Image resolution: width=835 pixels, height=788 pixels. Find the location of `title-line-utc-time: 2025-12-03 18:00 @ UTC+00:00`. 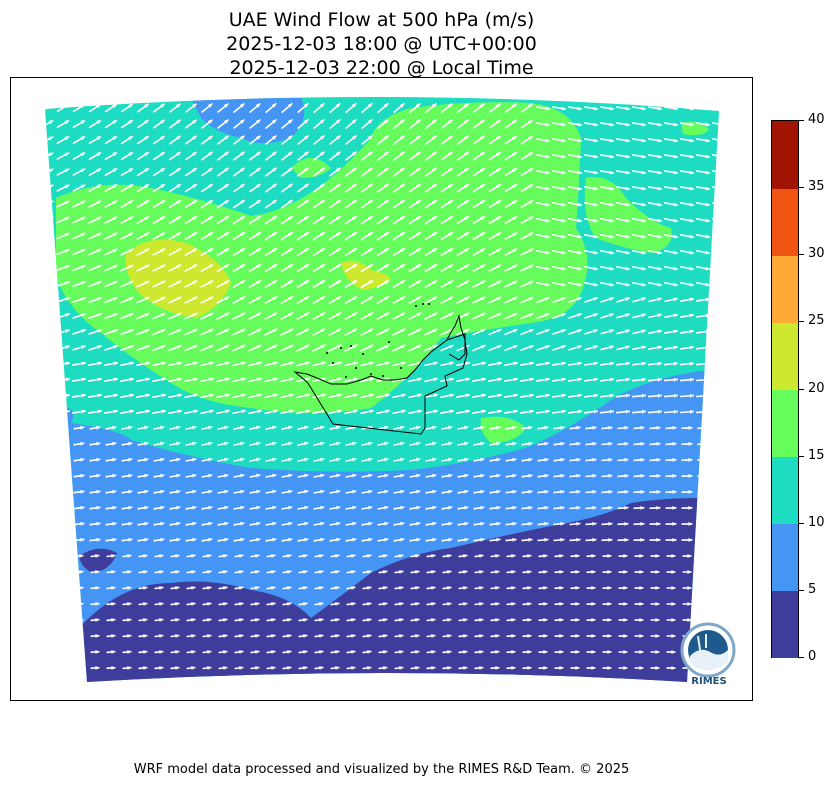

title-line-utc-time: 2025-12-03 18:00 @ UTC+00:00 is located at coordinates (381, 44).